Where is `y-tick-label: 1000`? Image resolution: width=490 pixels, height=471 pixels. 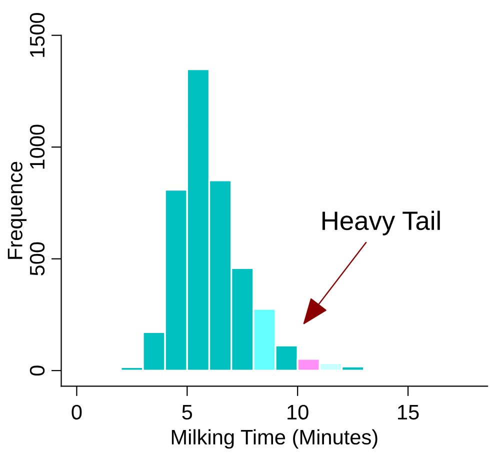
y-tick-label: 1000 is located at coordinates (37, 146).